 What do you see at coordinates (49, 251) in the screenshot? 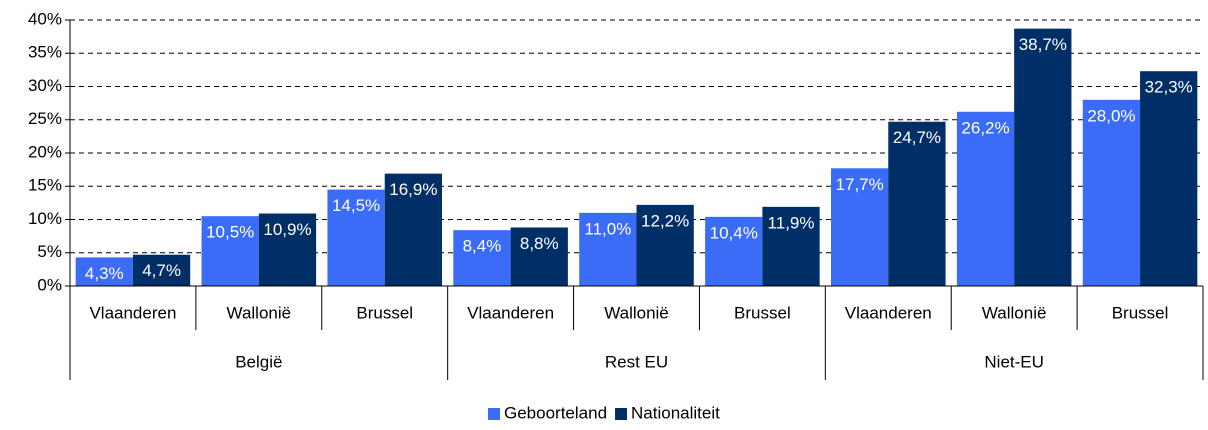
I see `y-tick-label: 5%` at bounding box center [49, 251].